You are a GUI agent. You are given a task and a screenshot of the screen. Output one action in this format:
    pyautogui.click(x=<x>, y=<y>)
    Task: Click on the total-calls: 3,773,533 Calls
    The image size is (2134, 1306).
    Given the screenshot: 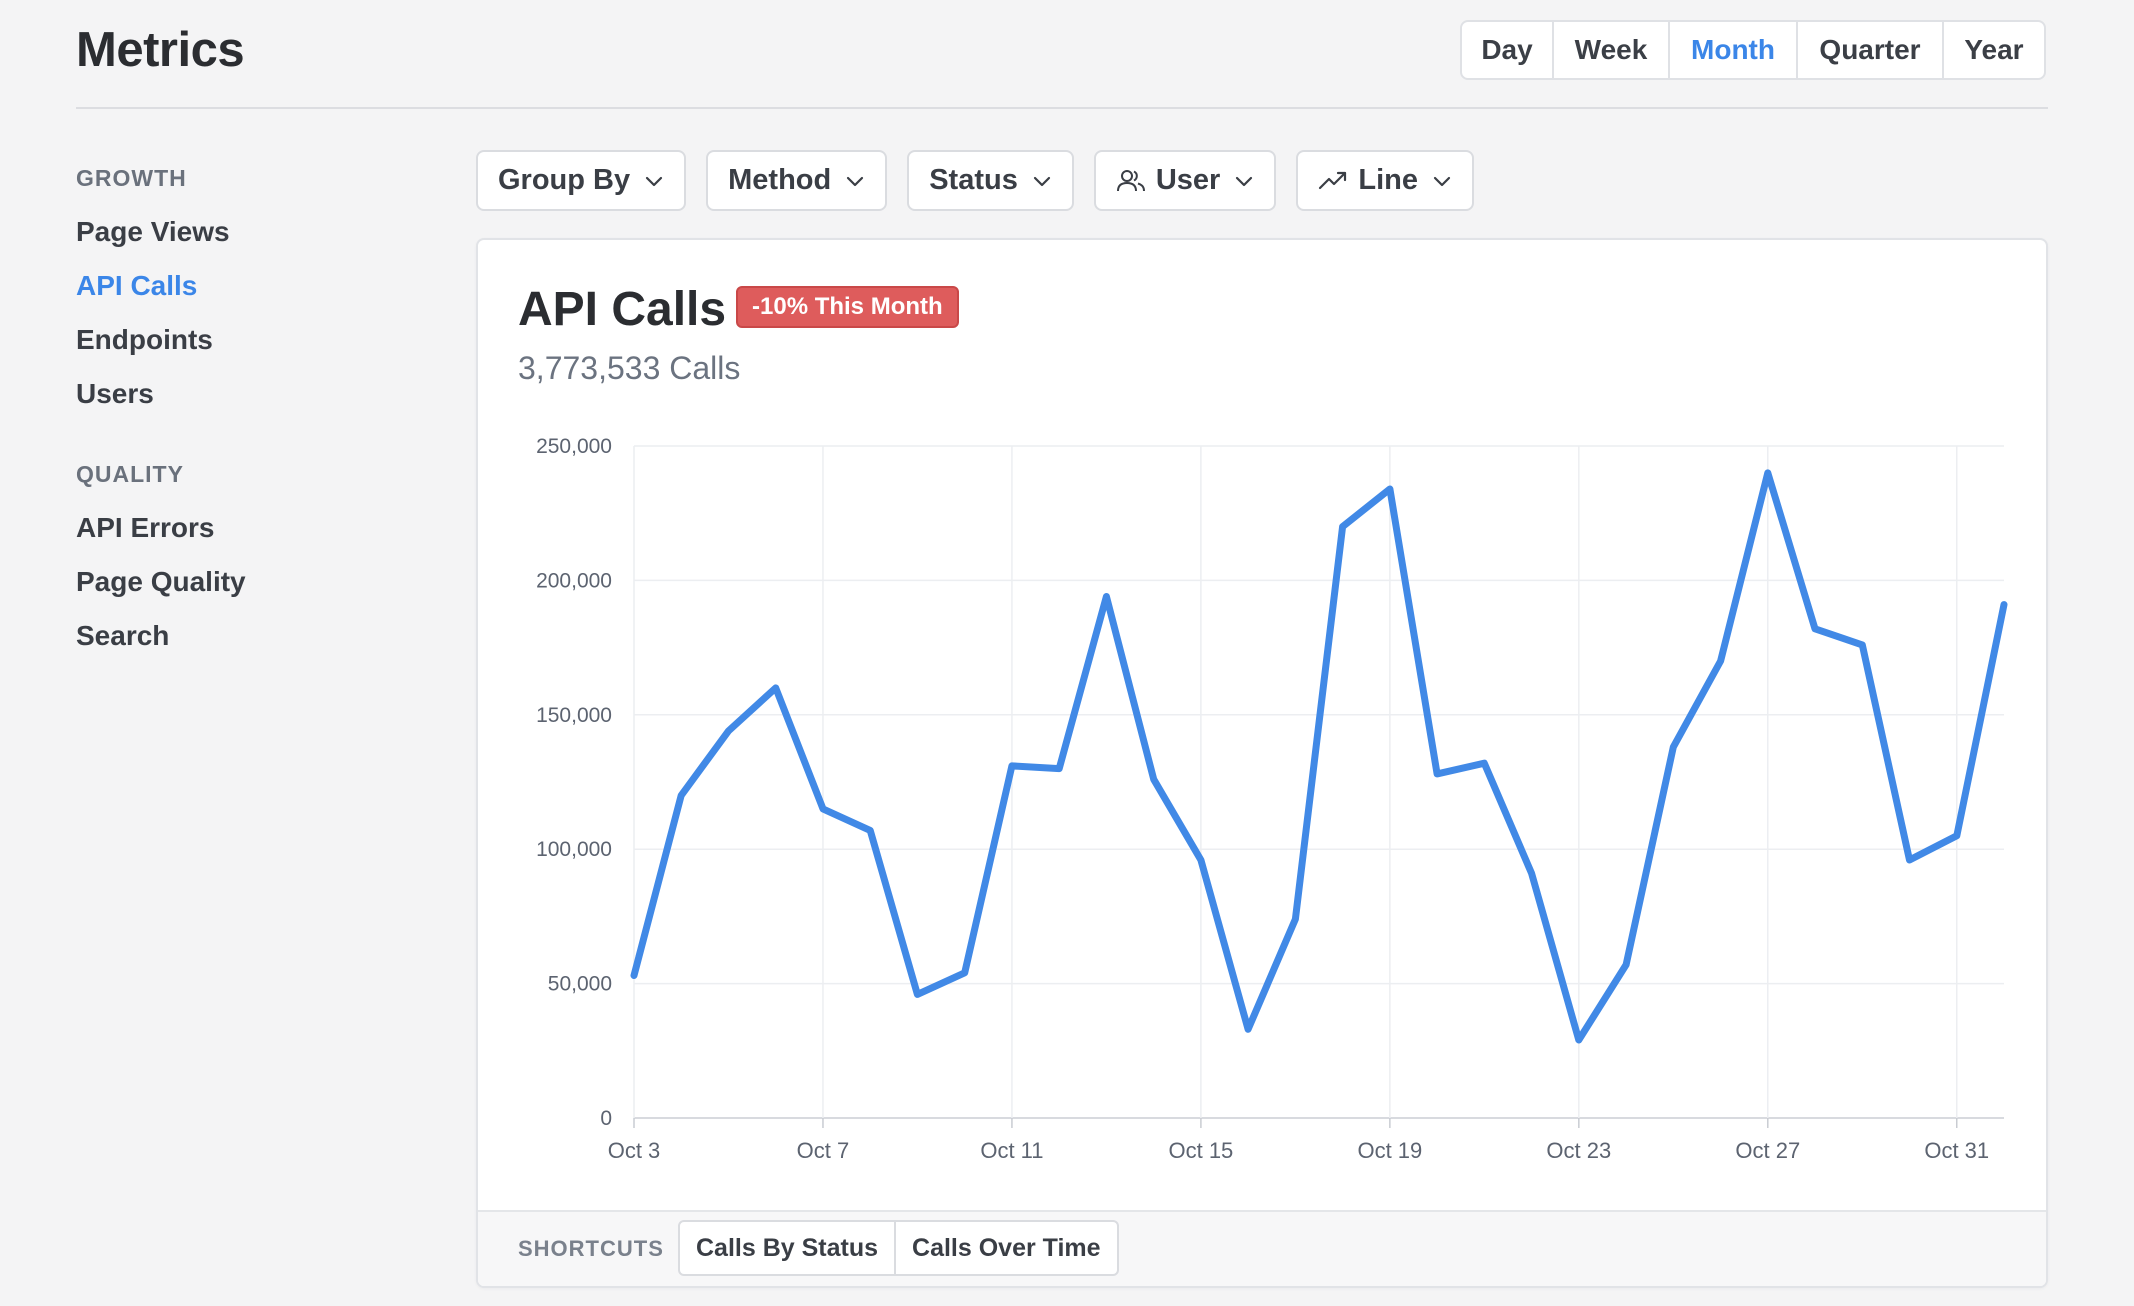 What is the action you would take?
    pyautogui.click(x=629, y=368)
    